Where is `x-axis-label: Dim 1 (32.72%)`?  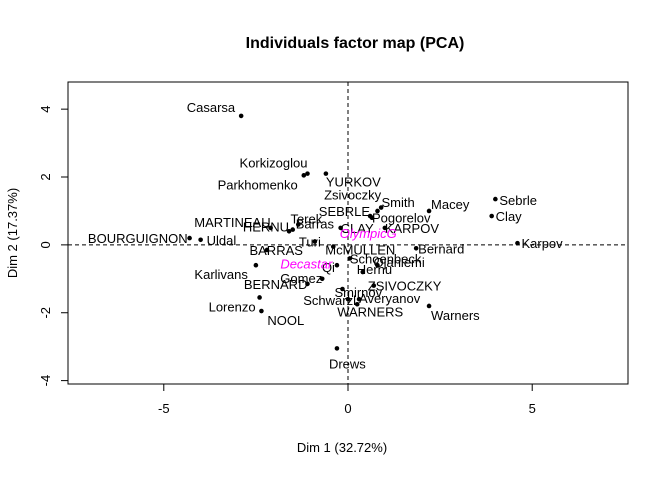 x-axis-label: Dim 1 (32.72%) is located at coordinates (342, 447).